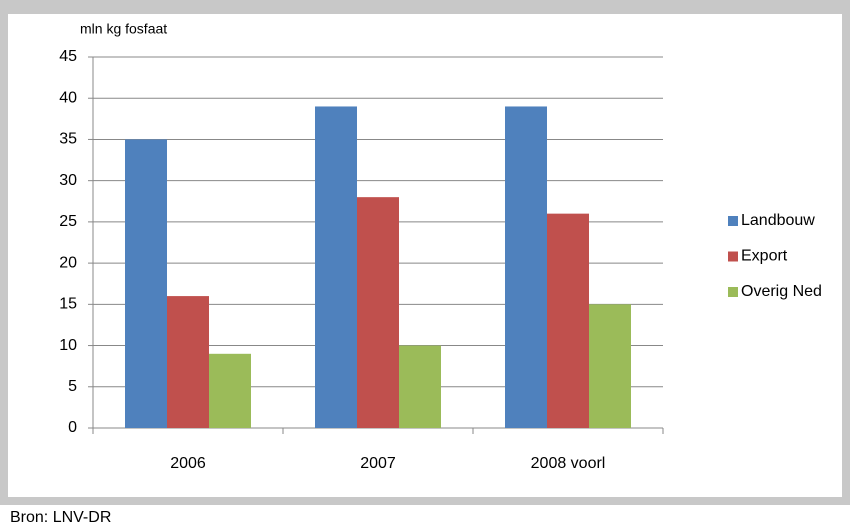 The image size is (850, 529). Describe the element at coordinates (781, 291) in the screenshot. I see `legend-label: Overig Ned` at that location.